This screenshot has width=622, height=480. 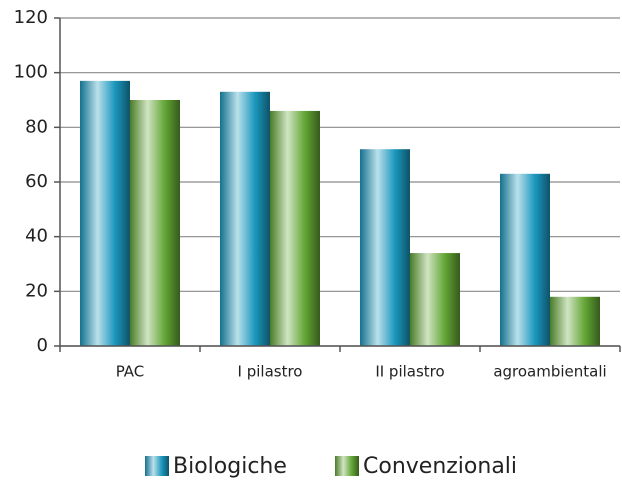 What do you see at coordinates (42, 345) in the screenshot?
I see `y-tick-label: 0` at bounding box center [42, 345].